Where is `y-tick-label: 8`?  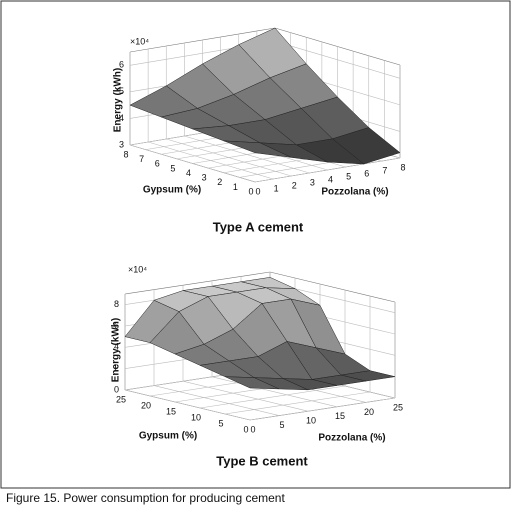
y-tick-label: 8 is located at coordinates (125, 154).